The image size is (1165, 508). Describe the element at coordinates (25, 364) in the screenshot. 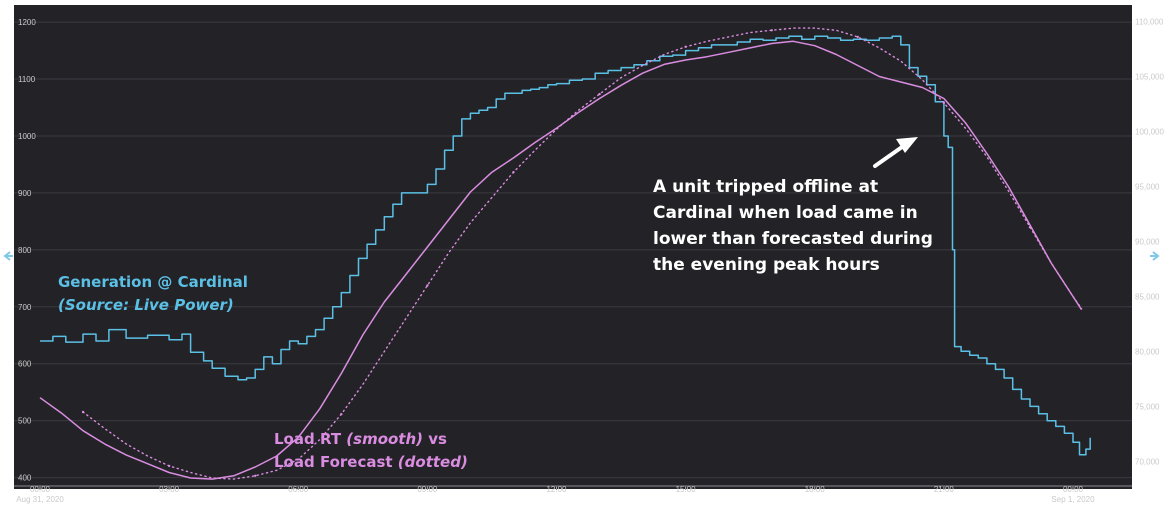

I see `y-left-tick-label: 600` at that location.